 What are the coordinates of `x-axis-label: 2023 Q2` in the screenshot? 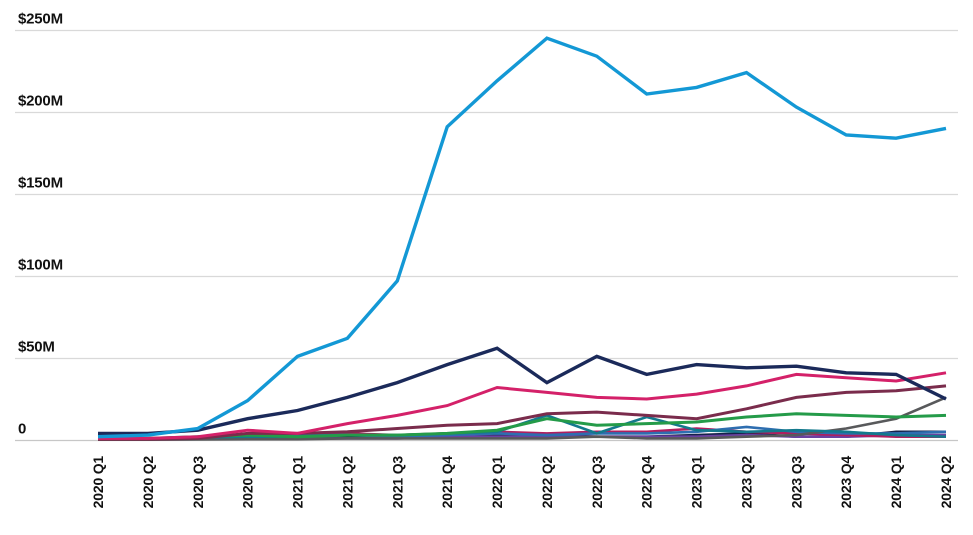 It's located at (746, 482).